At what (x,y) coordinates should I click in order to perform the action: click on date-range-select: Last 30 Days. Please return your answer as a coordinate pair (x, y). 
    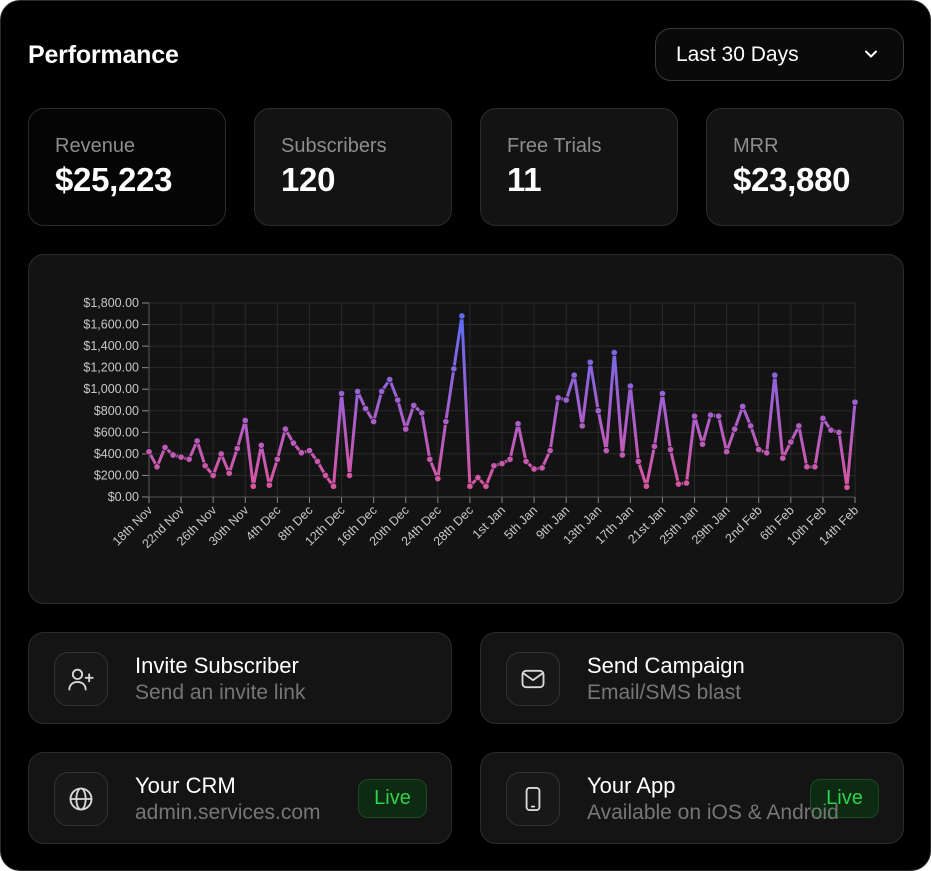
    Looking at the image, I should click on (779, 54).